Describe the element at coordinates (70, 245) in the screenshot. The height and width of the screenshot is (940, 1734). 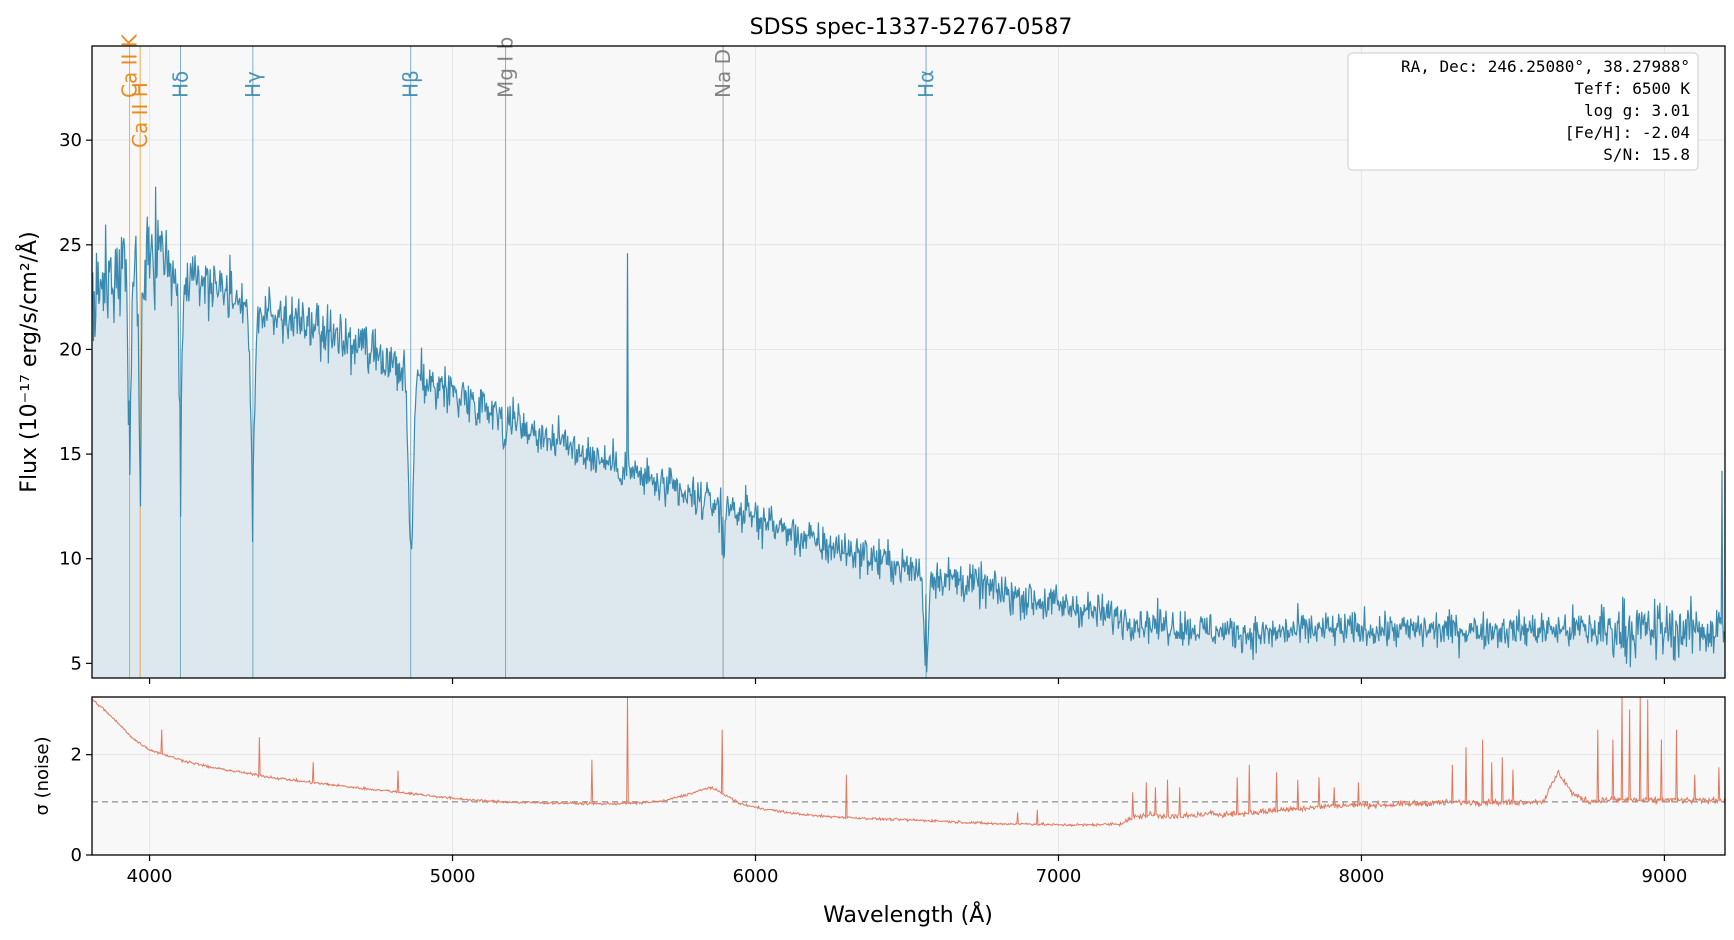
I see `flux-y-tick-label: 25` at that location.